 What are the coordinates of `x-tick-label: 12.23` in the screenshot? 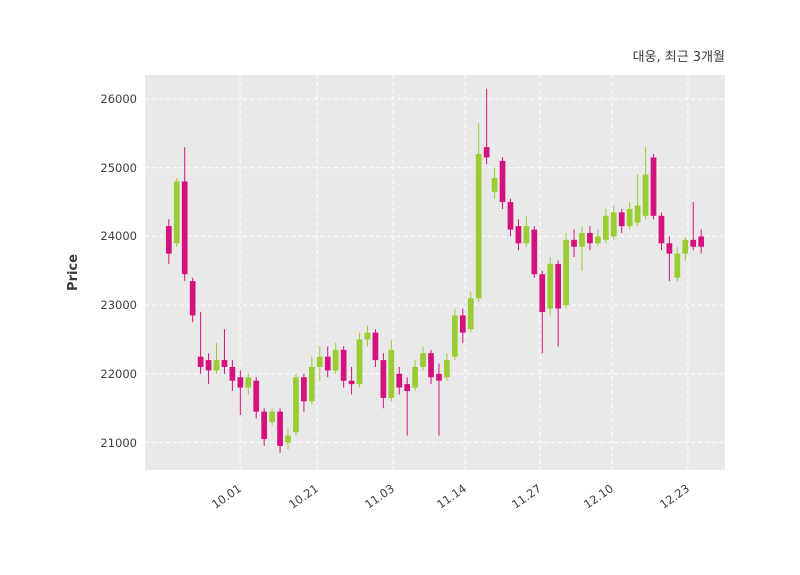 It's located at (674, 496).